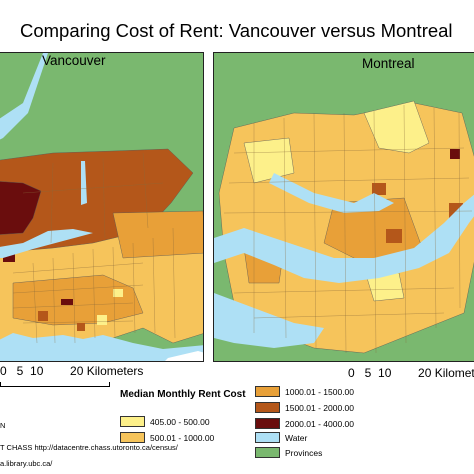 Image resolution: width=474 pixels, height=474 pixels. I want to click on water-inlet, so click(46, 243).